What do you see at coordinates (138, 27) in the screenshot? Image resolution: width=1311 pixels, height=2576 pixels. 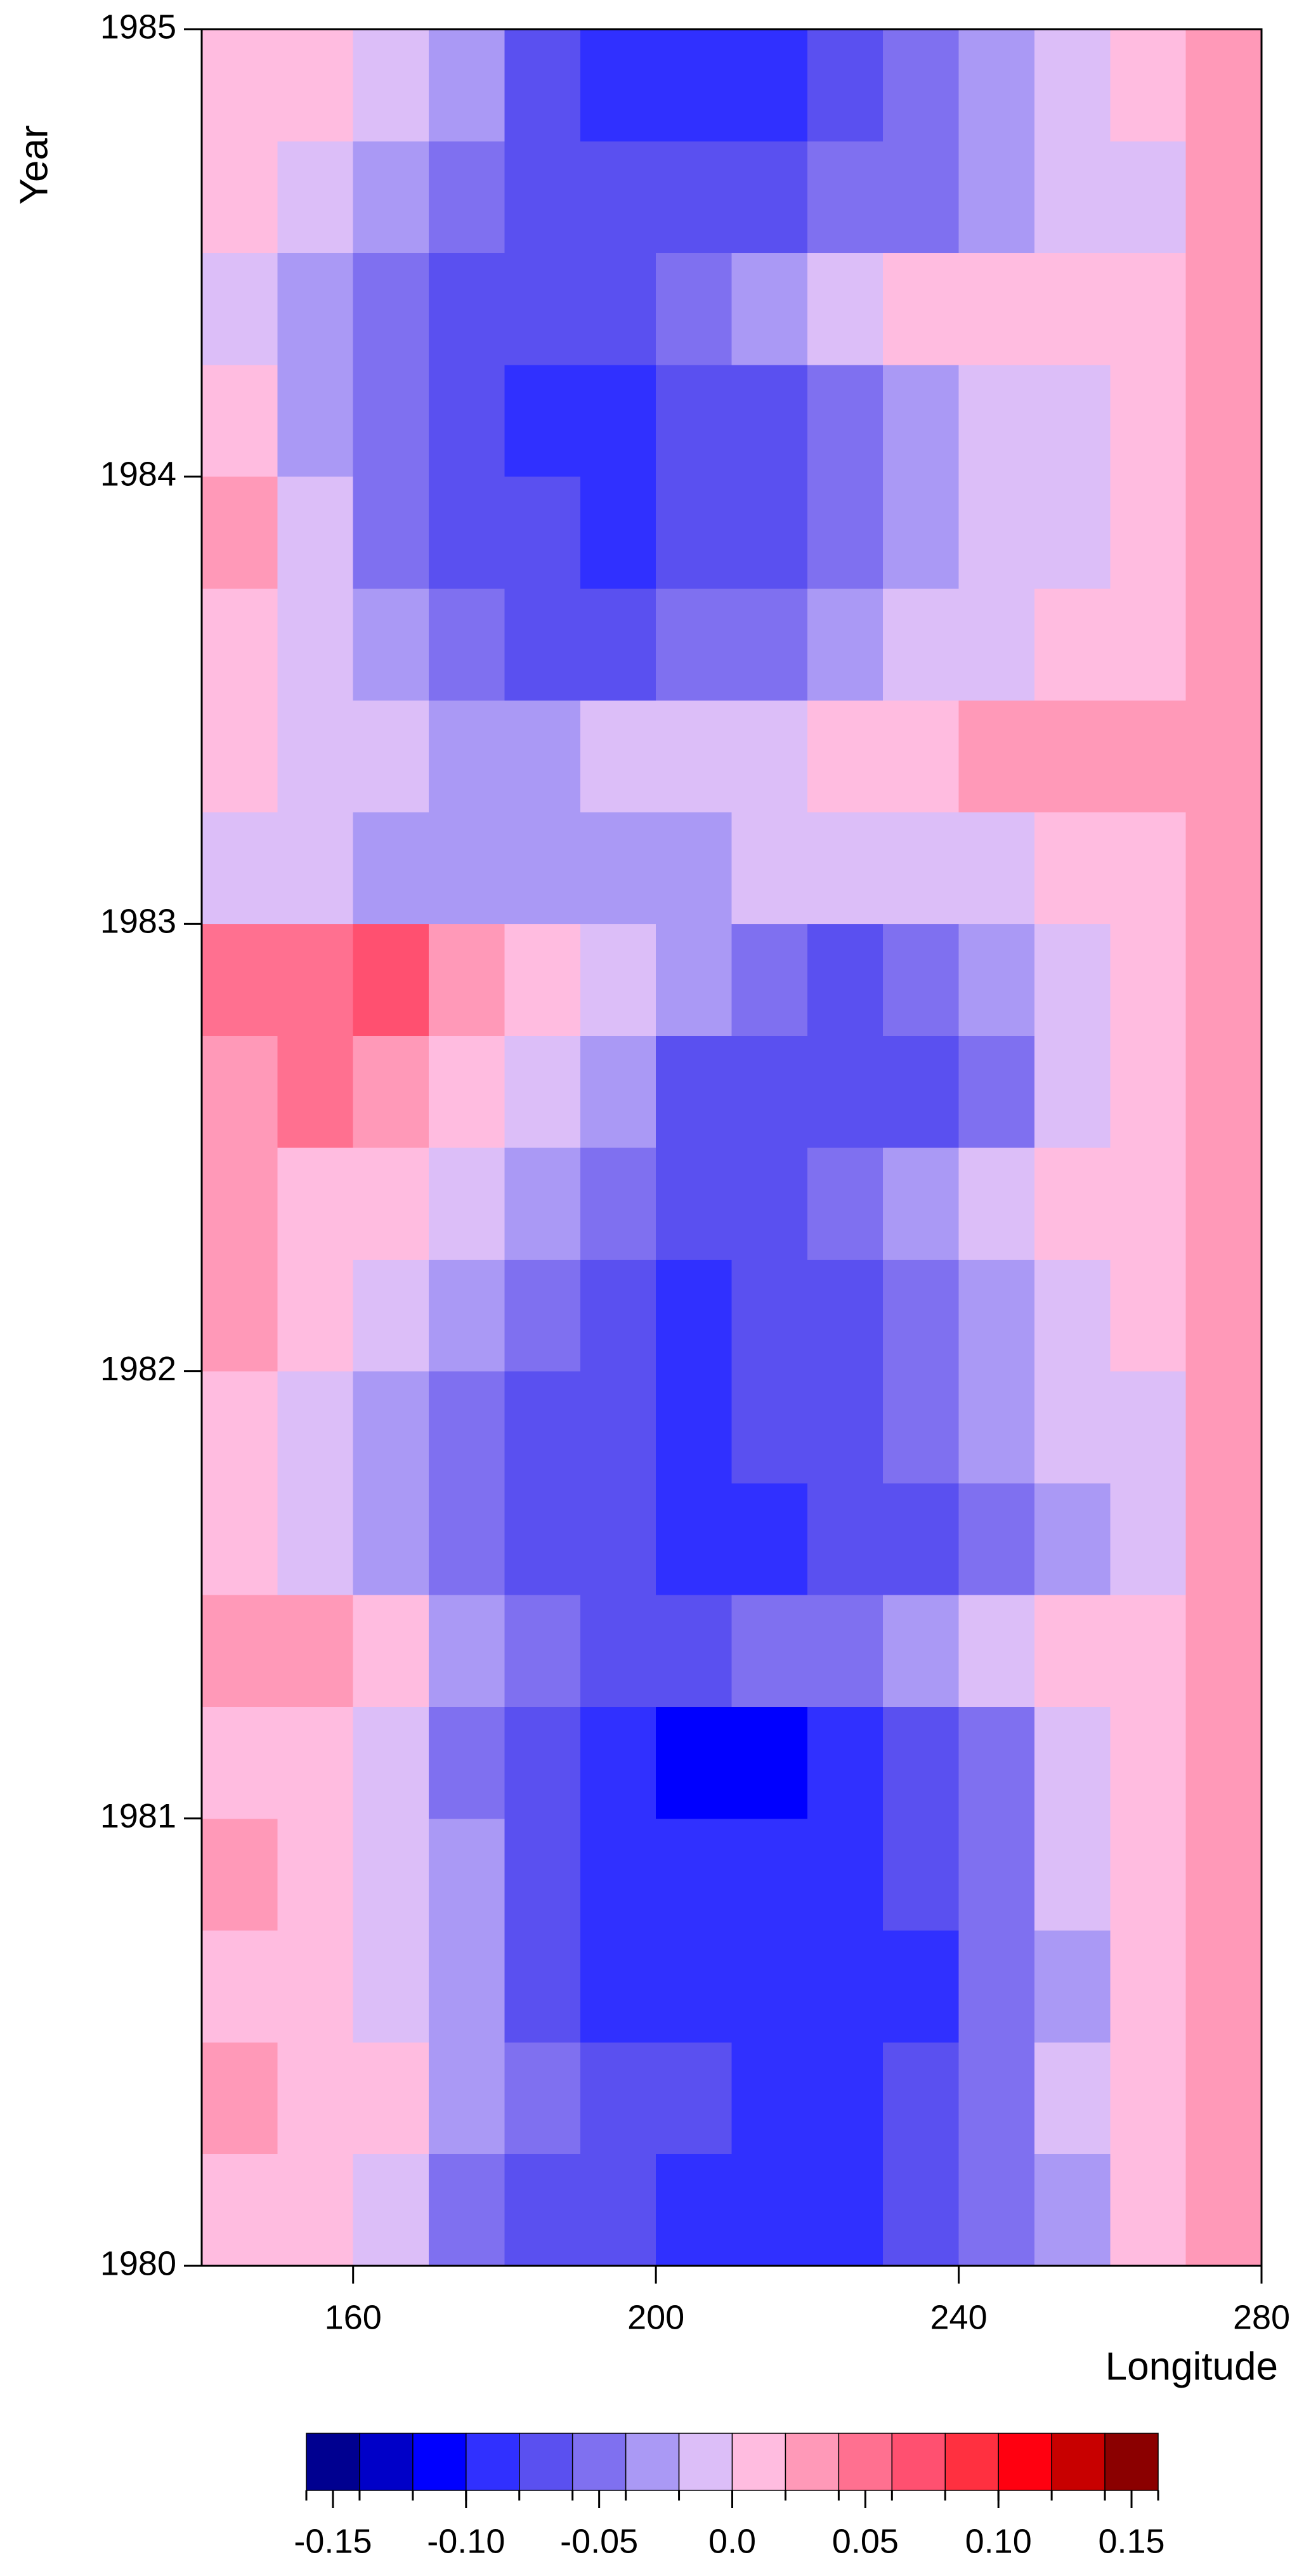 I see `y-tick-label: 1985` at bounding box center [138, 27].